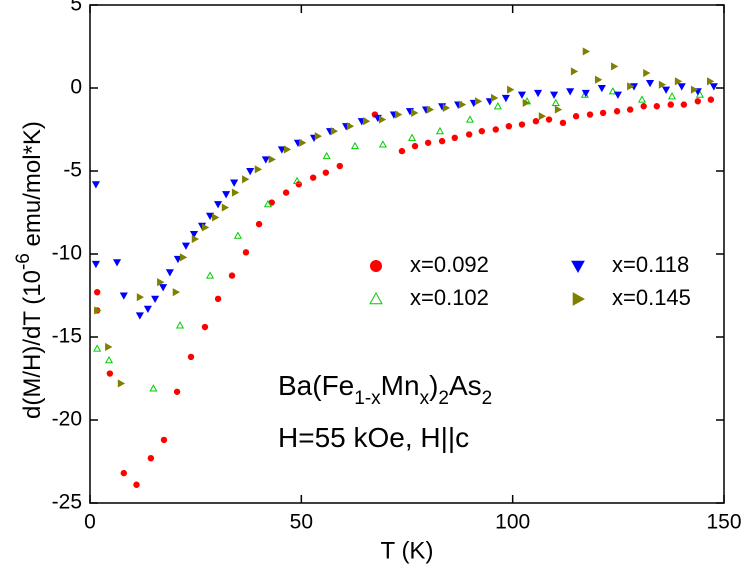 This screenshot has width=747, height=572. Describe the element at coordinates (449, 297) in the screenshot. I see `legend-label: x=0.102` at that location.